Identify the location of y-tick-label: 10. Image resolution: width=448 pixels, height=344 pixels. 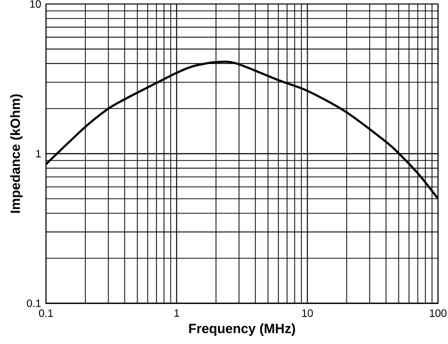
(35, 4).